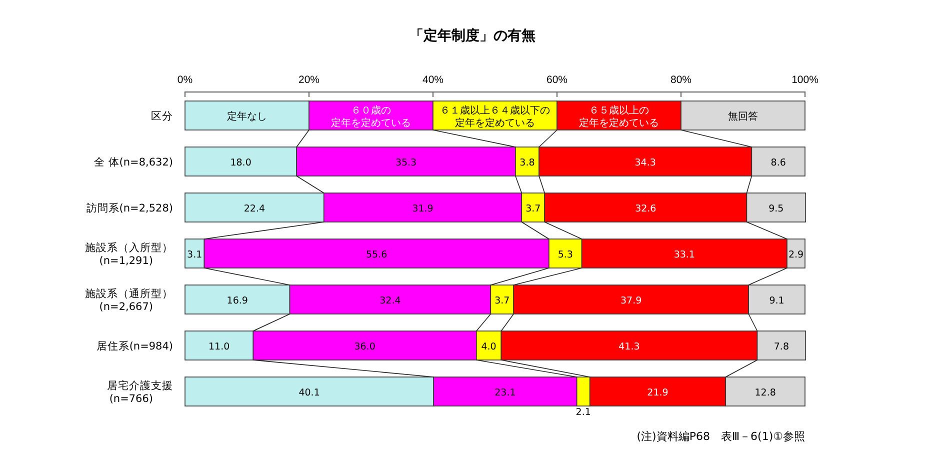 Image resolution: width=945 pixels, height=468 pixels. I want to click on data-label: 3.8, so click(527, 163).